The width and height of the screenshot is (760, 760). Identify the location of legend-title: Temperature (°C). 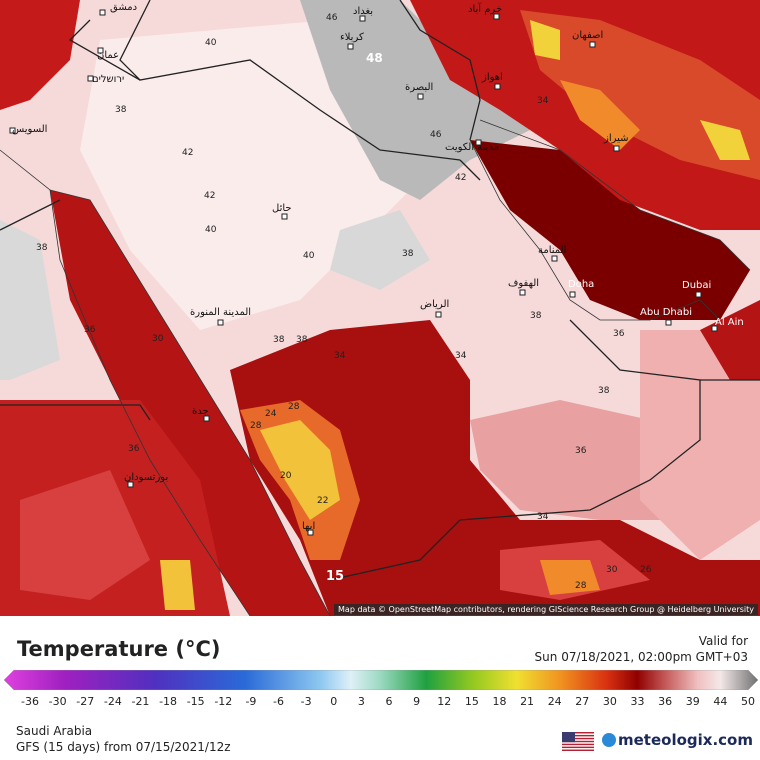
(119, 649).